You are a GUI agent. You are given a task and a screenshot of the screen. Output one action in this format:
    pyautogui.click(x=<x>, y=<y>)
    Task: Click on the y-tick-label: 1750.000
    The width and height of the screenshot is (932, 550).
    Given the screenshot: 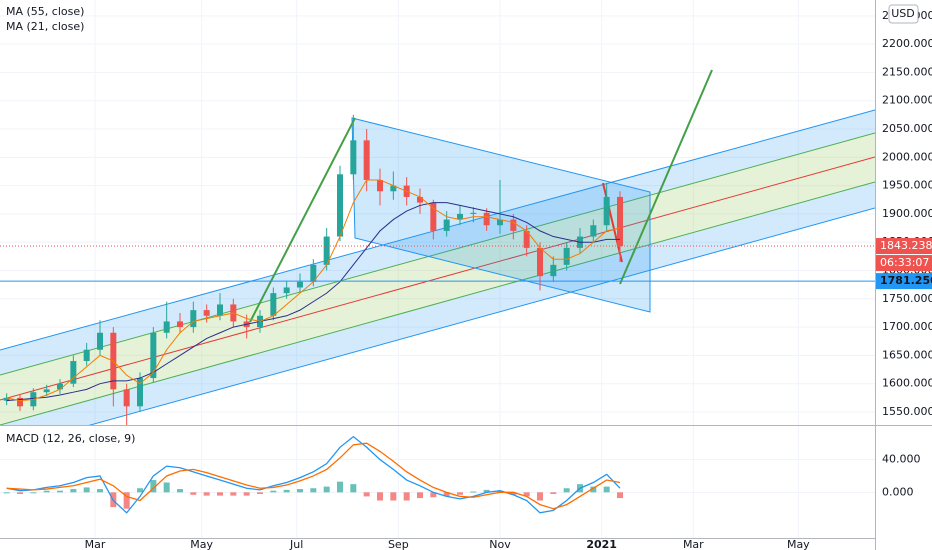 What is the action you would take?
    pyautogui.click(x=907, y=298)
    